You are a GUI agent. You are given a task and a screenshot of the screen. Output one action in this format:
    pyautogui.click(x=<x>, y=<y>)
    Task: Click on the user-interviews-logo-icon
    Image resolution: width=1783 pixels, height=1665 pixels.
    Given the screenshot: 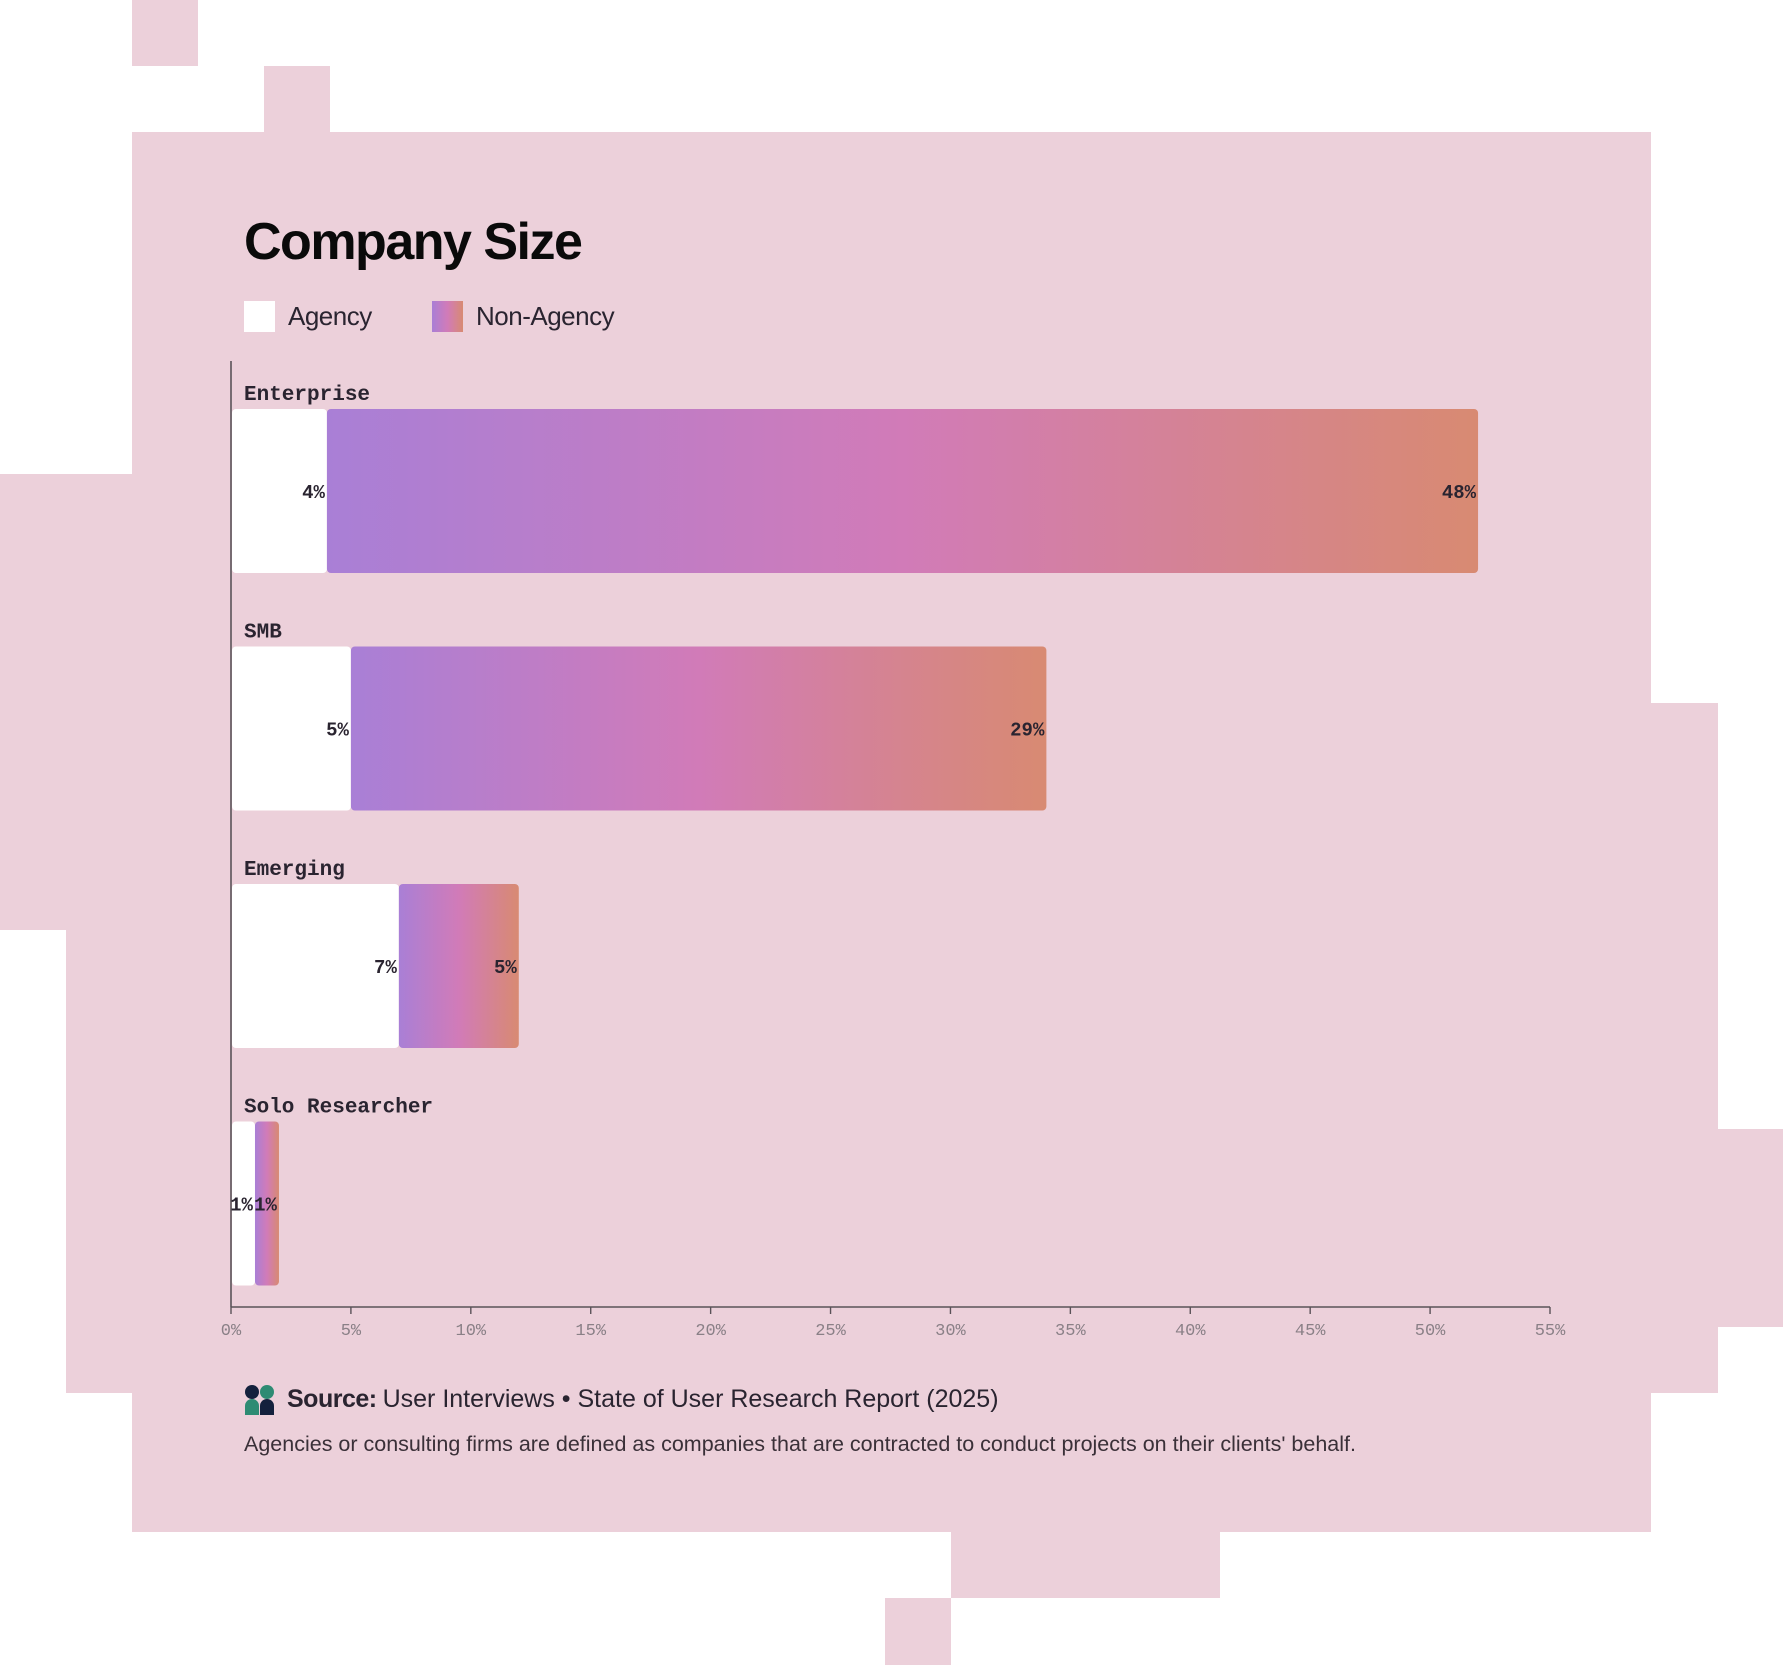 What is the action you would take?
    pyautogui.click(x=259, y=1399)
    